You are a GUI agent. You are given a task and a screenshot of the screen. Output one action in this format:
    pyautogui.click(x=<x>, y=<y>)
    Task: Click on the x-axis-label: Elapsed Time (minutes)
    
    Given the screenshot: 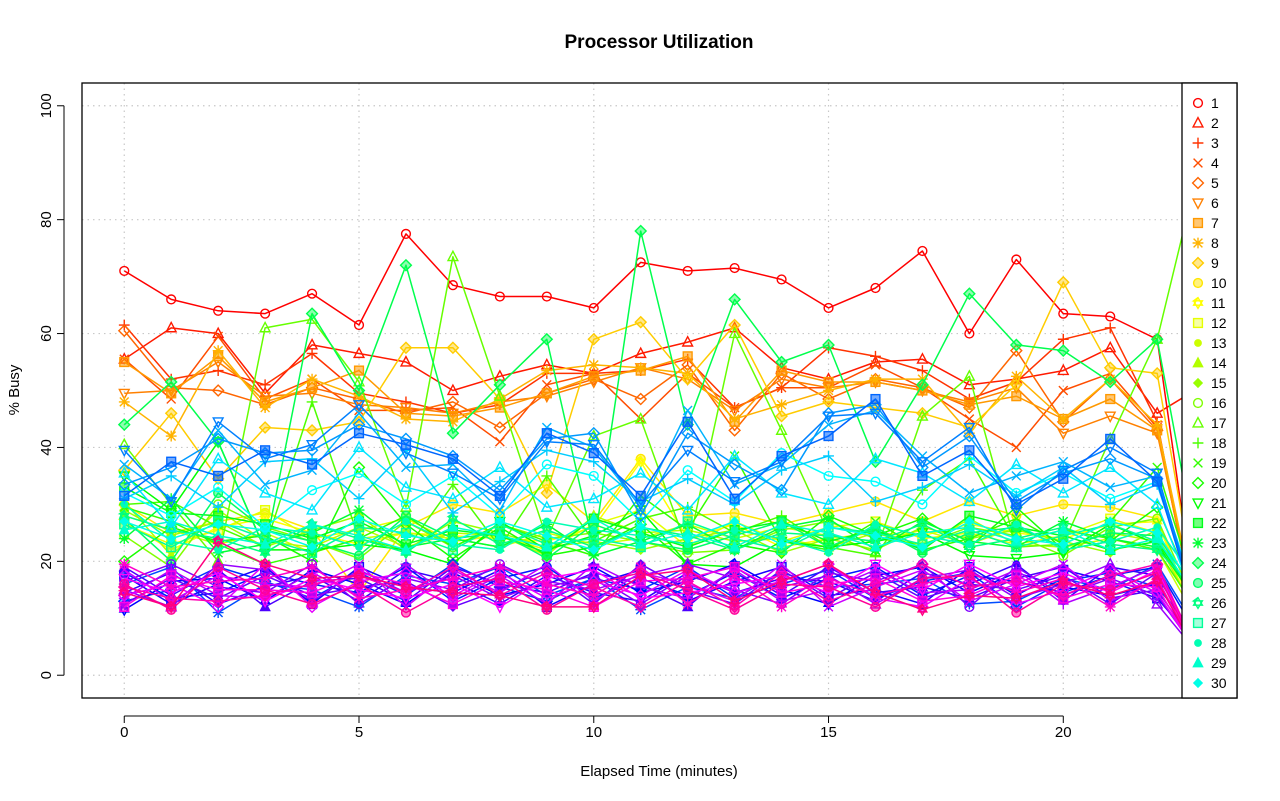 What is the action you would take?
    pyautogui.click(x=659, y=771)
    